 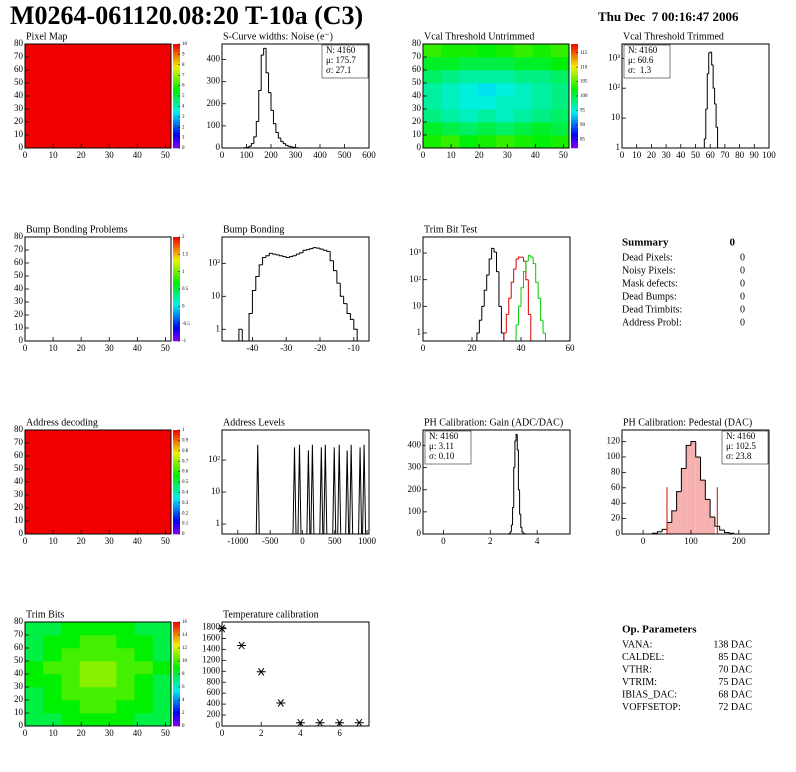 What do you see at coordinates (110, 733) in the screenshot?
I see `x-tick-label: 30` at bounding box center [110, 733].